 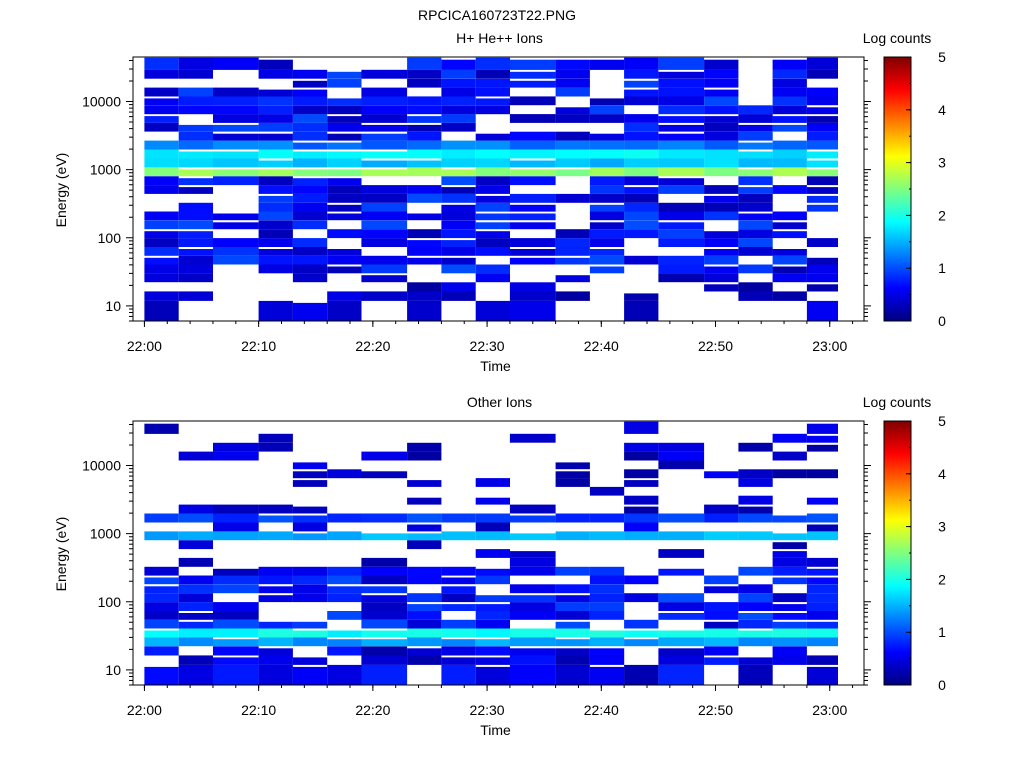 I want to click on x-tick-label: 23:00, so click(x=829, y=710).